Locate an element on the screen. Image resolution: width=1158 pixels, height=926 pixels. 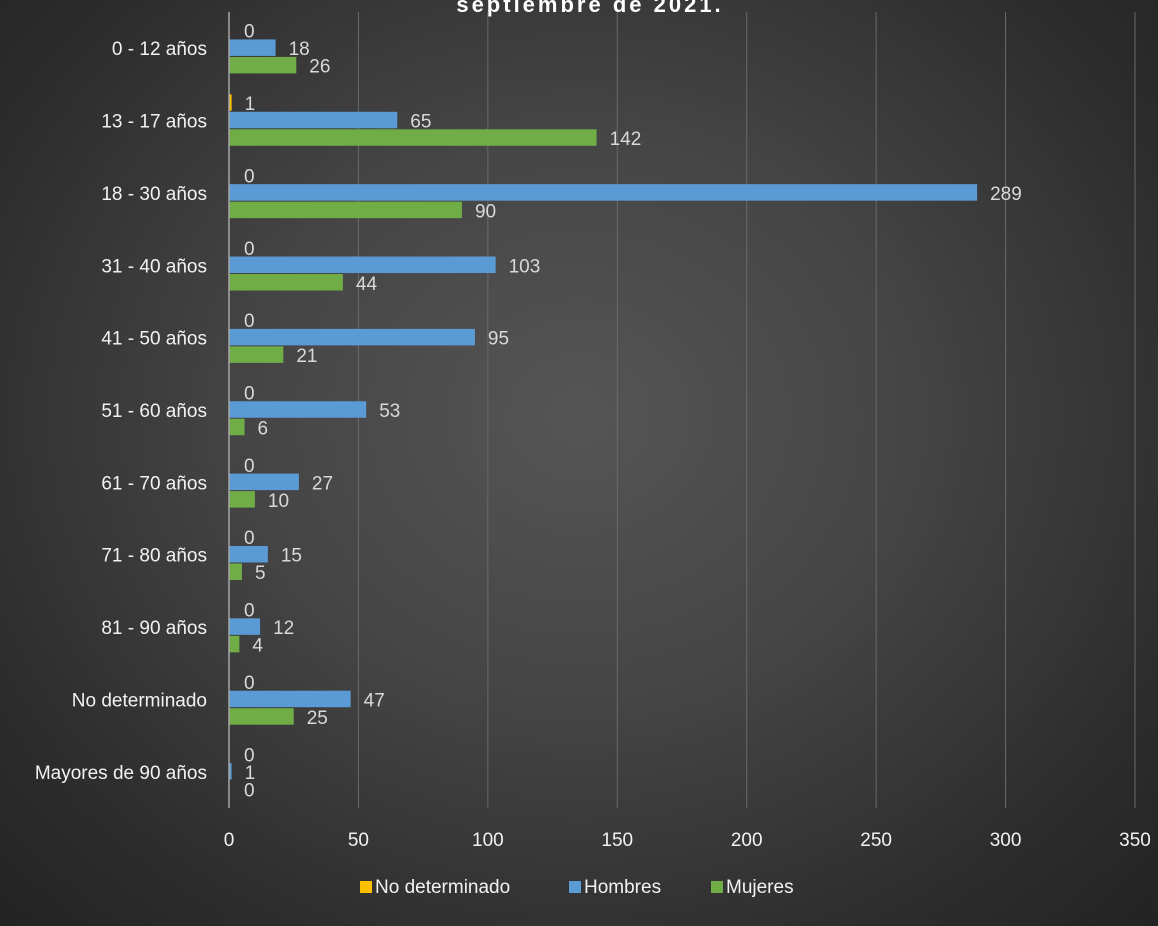
category-label: 51 - 60 años is located at coordinates (154, 411).